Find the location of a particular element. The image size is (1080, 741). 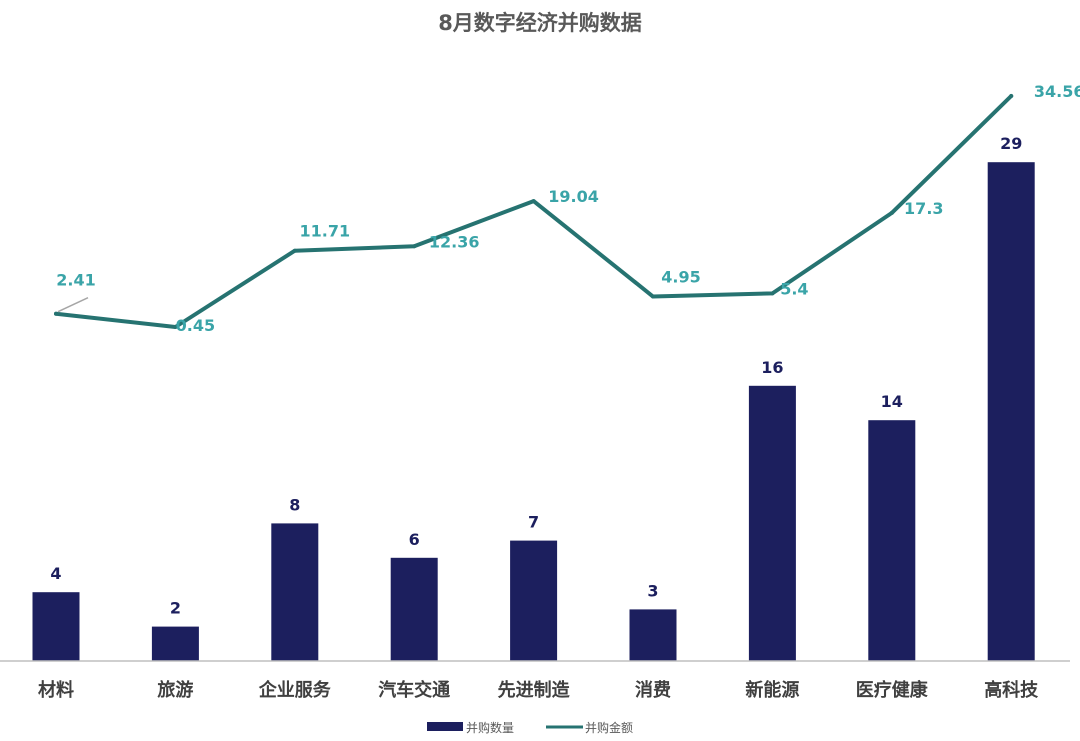

category-labels: 材料 旅游 企业服务 汽车交通 先进制造 消费 新能源 医疗健康 高科技 is located at coordinates (538, 690).